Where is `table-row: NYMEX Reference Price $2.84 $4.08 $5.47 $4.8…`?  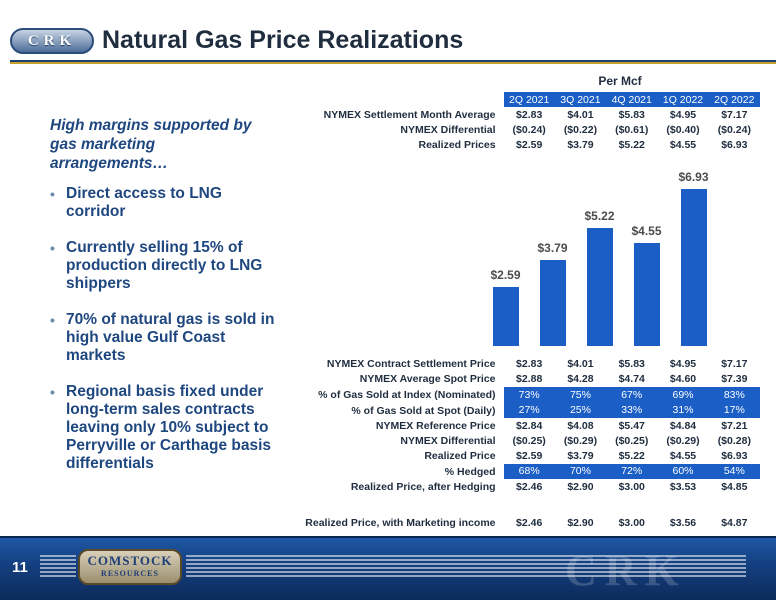
table-row: NYMEX Reference Price $2.84 $4.08 $5.47 $4.8… is located at coordinates (515, 425).